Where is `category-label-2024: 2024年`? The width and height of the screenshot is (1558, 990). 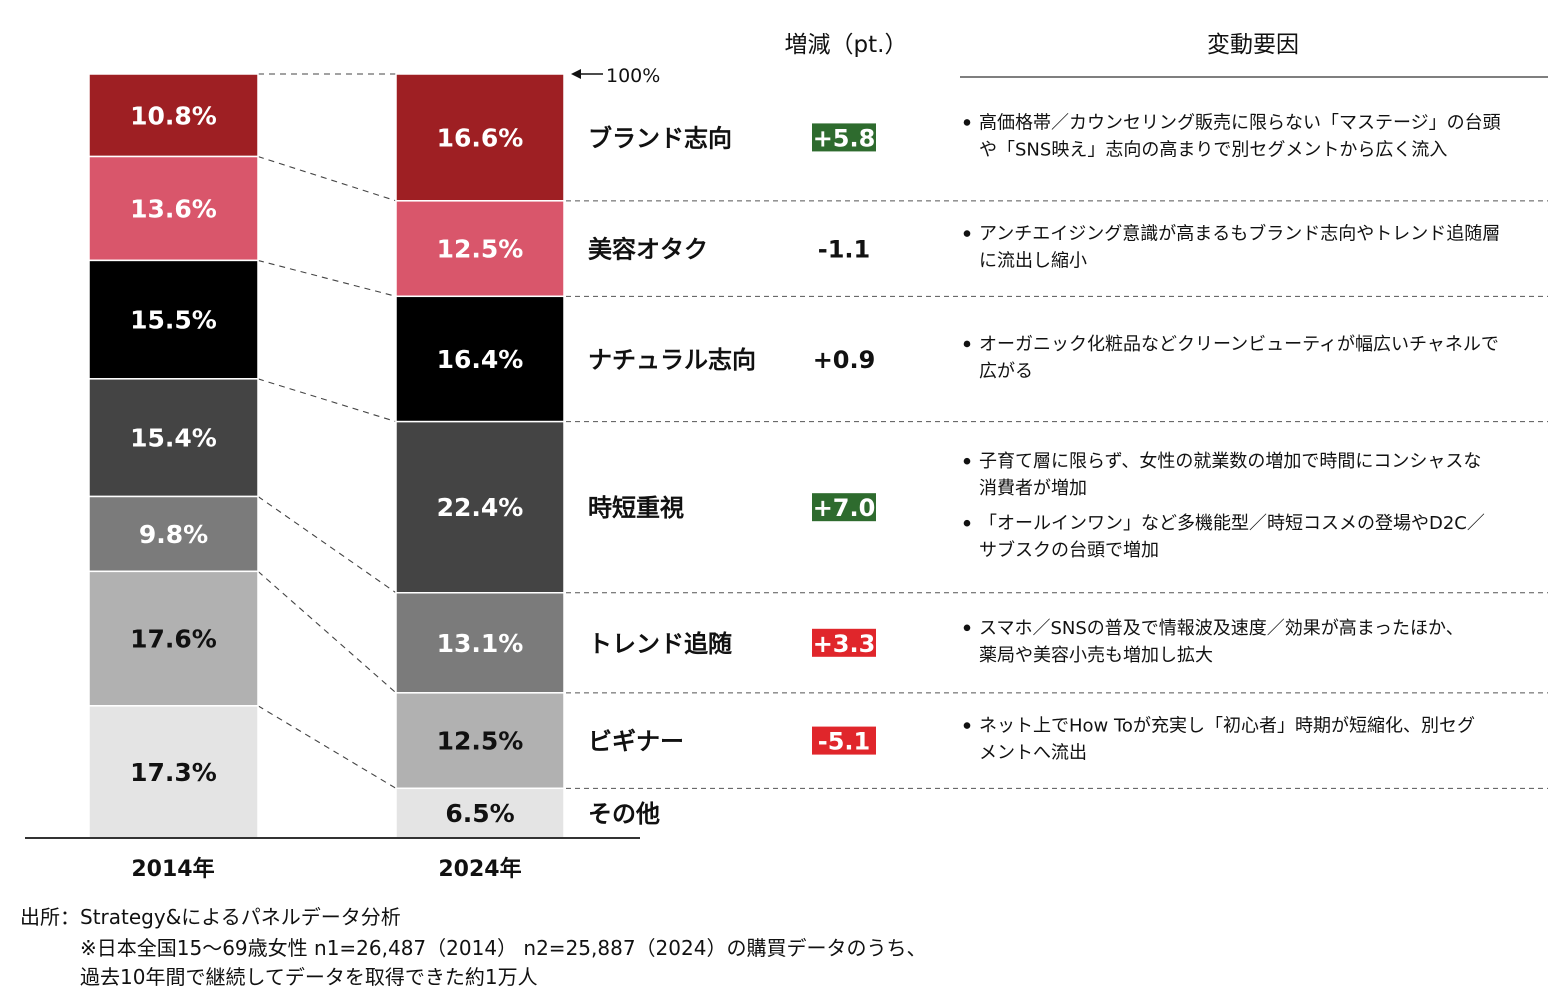 category-label-2024: 2024年 is located at coordinates (479, 869).